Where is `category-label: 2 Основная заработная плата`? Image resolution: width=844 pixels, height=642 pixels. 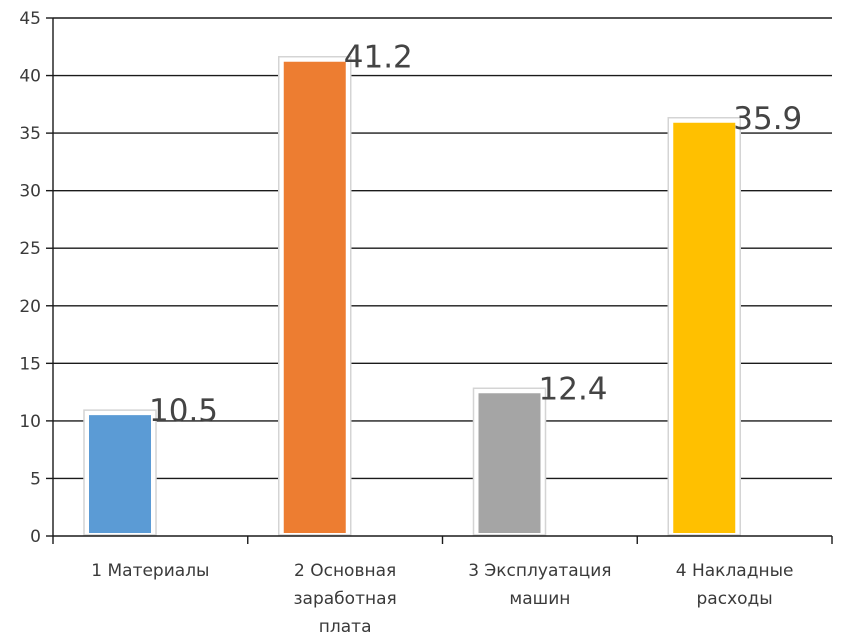
category-label: 2 Основная заработная плата is located at coordinates (345, 599).